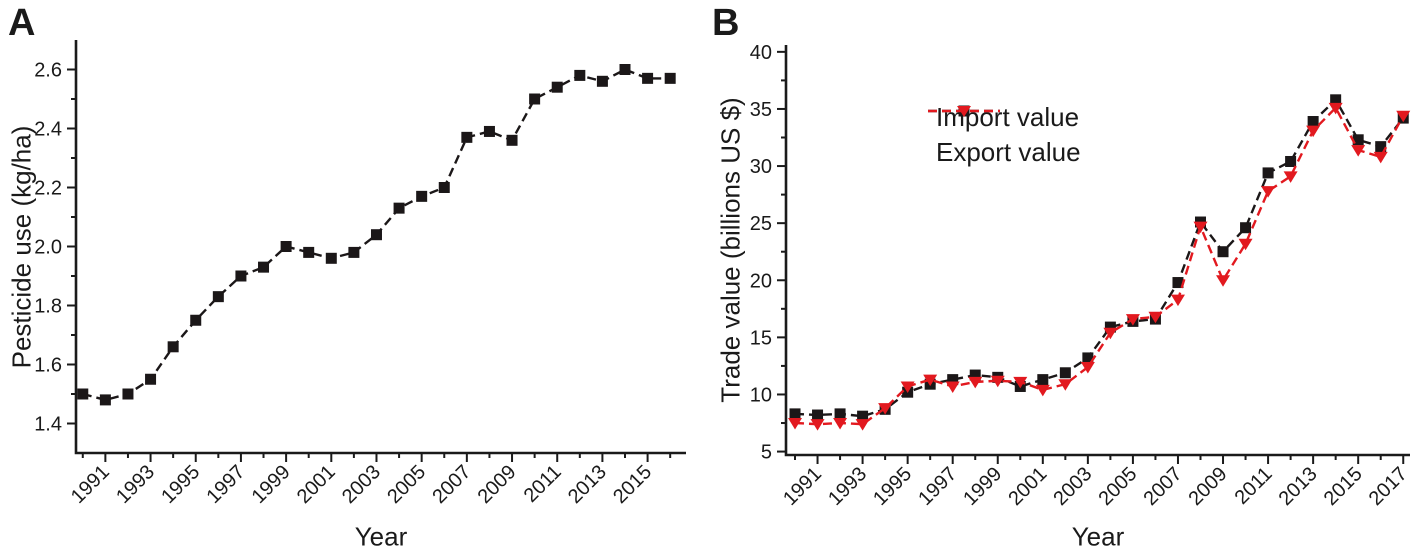 The height and width of the screenshot is (558, 1418). What do you see at coordinates (730, 250) in the screenshot?
I see `panel-b-y-axis-title: Trade value (billions US $)` at bounding box center [730, 250].